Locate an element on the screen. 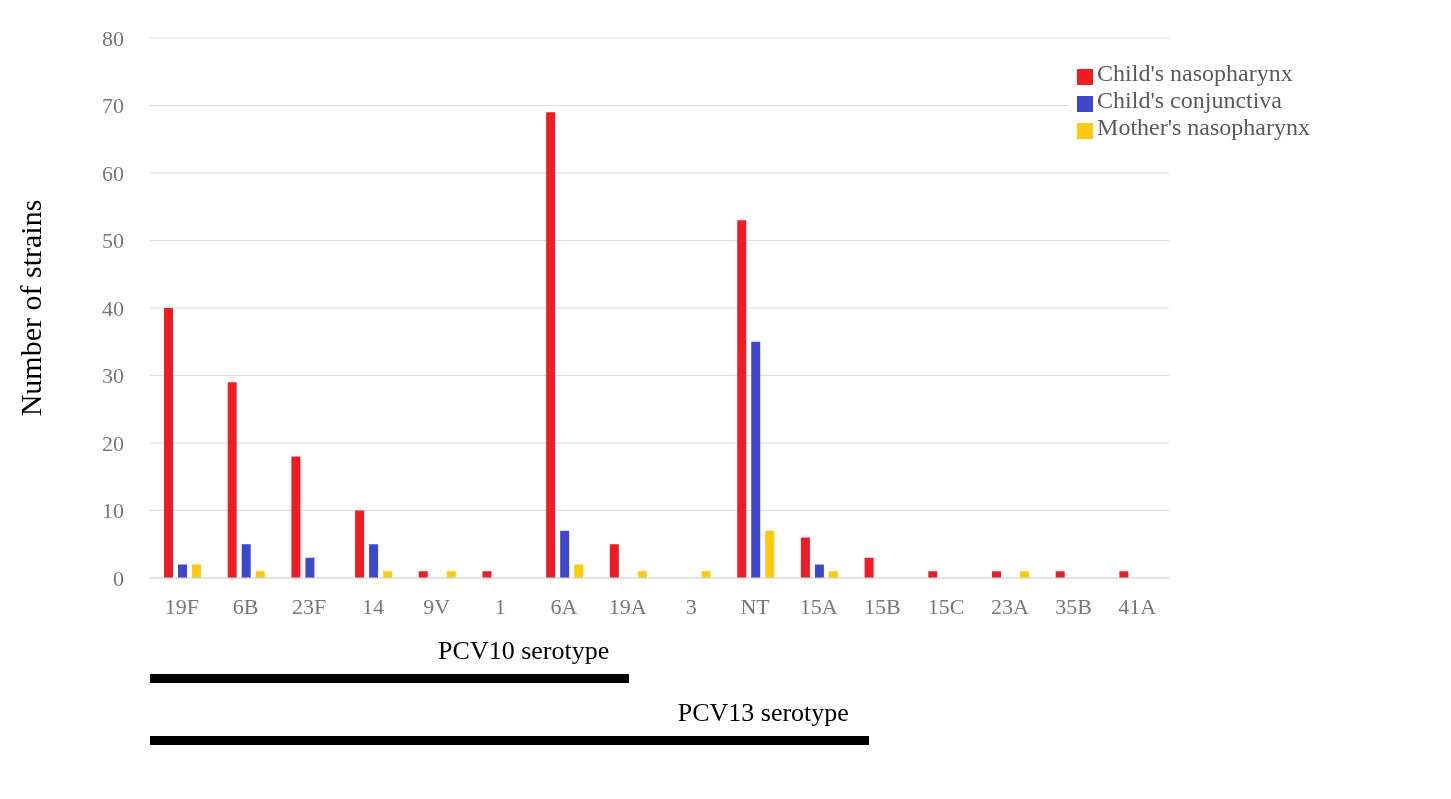 This screenshot has width=1451, height=799. y-tick-label: 40 is located at coordinates (113, 308).